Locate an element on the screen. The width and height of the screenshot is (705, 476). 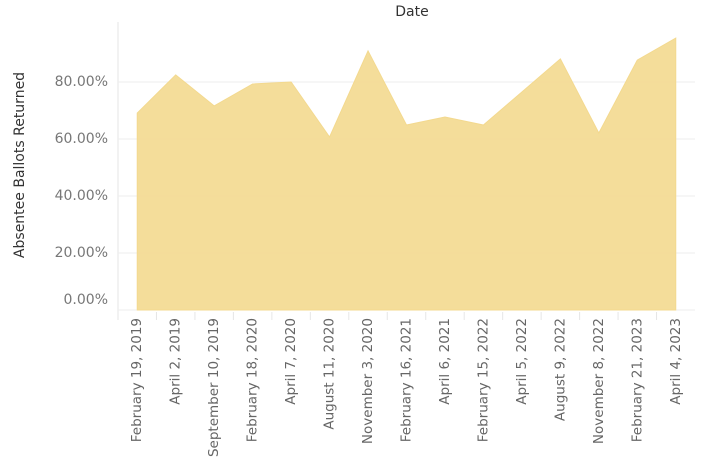
x-tick-label: November 8, 2022 is located at coordinates (599, 381).